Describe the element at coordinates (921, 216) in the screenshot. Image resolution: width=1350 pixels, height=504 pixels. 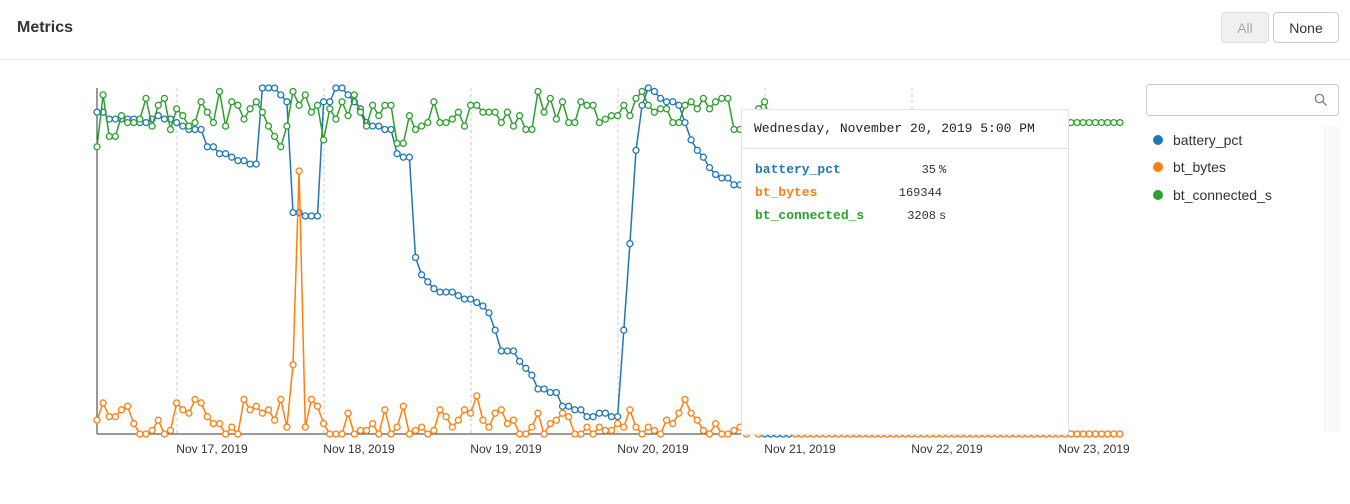
I see `tooltip-series-value: 3208` at that location.